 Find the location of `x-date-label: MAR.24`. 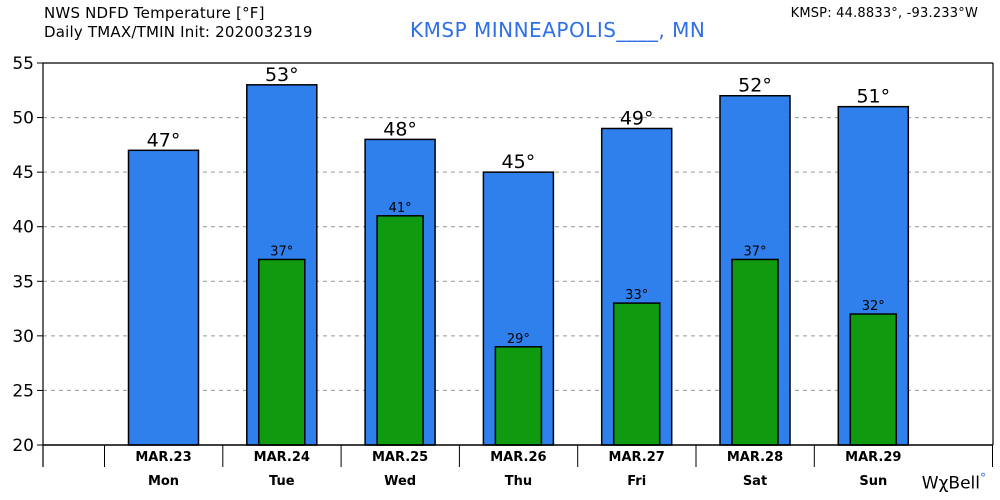

x-date-label: MAR.24 is located at coordinates (282, 457).